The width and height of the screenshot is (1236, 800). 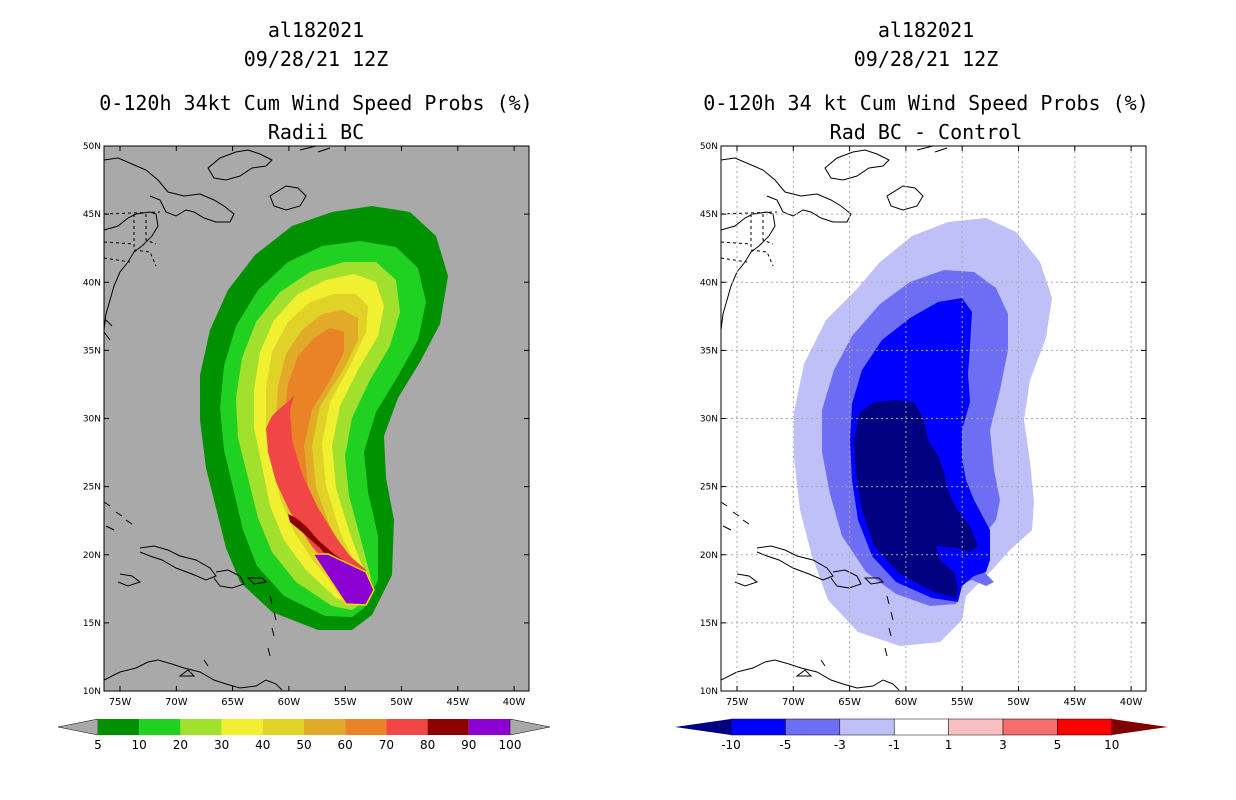 What do you see at coordinates (1003, 745) in the screenshot?
I see `colorbar-label: 3` at bounding box center [1003, 745].